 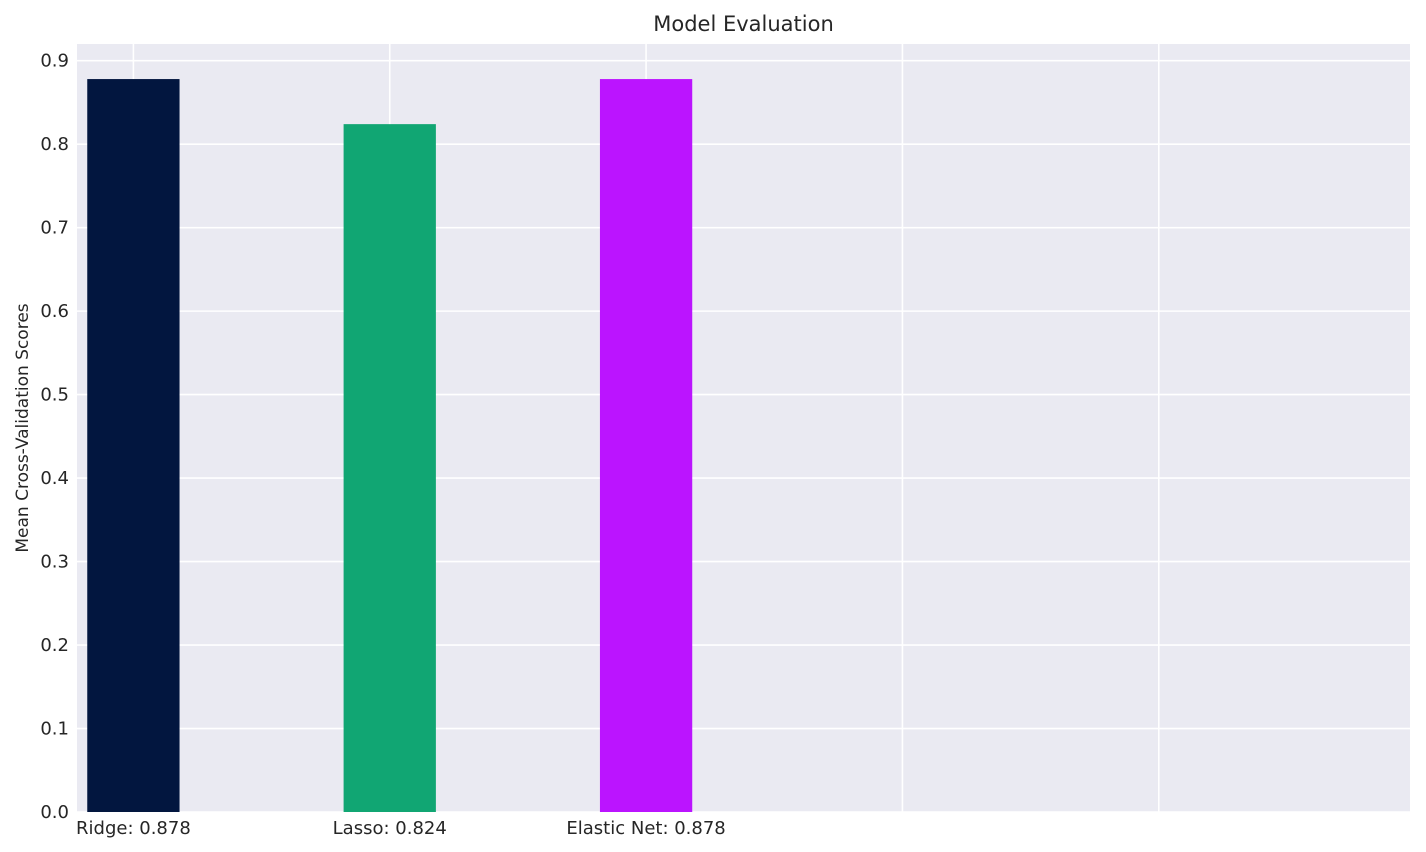 I want to click on y-tick-labels: 0.0 0.1 0.2 0.3 0.4 0.5 0.6 0.7 0.8 0.9, so click(x=54, y=437).